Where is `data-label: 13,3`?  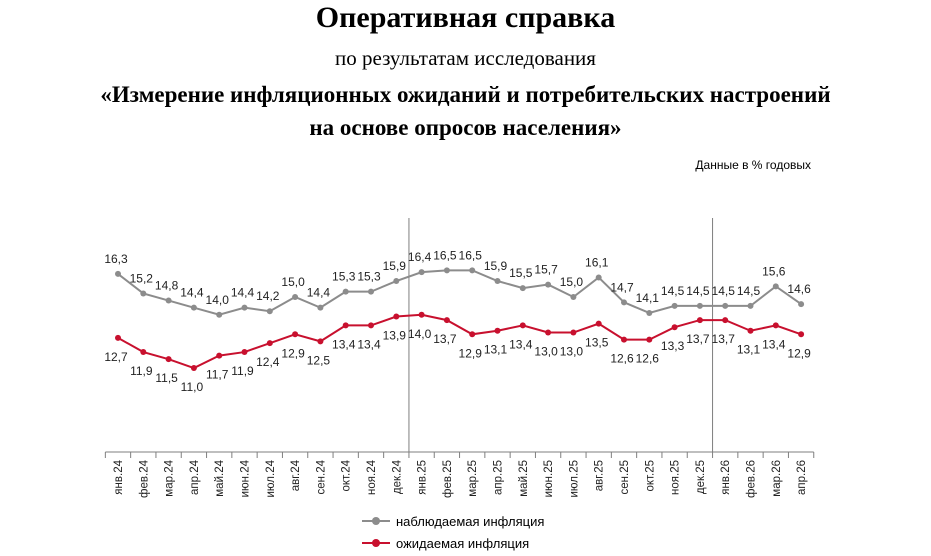
data-label: 13,3 is located at coordinates (673, 346).